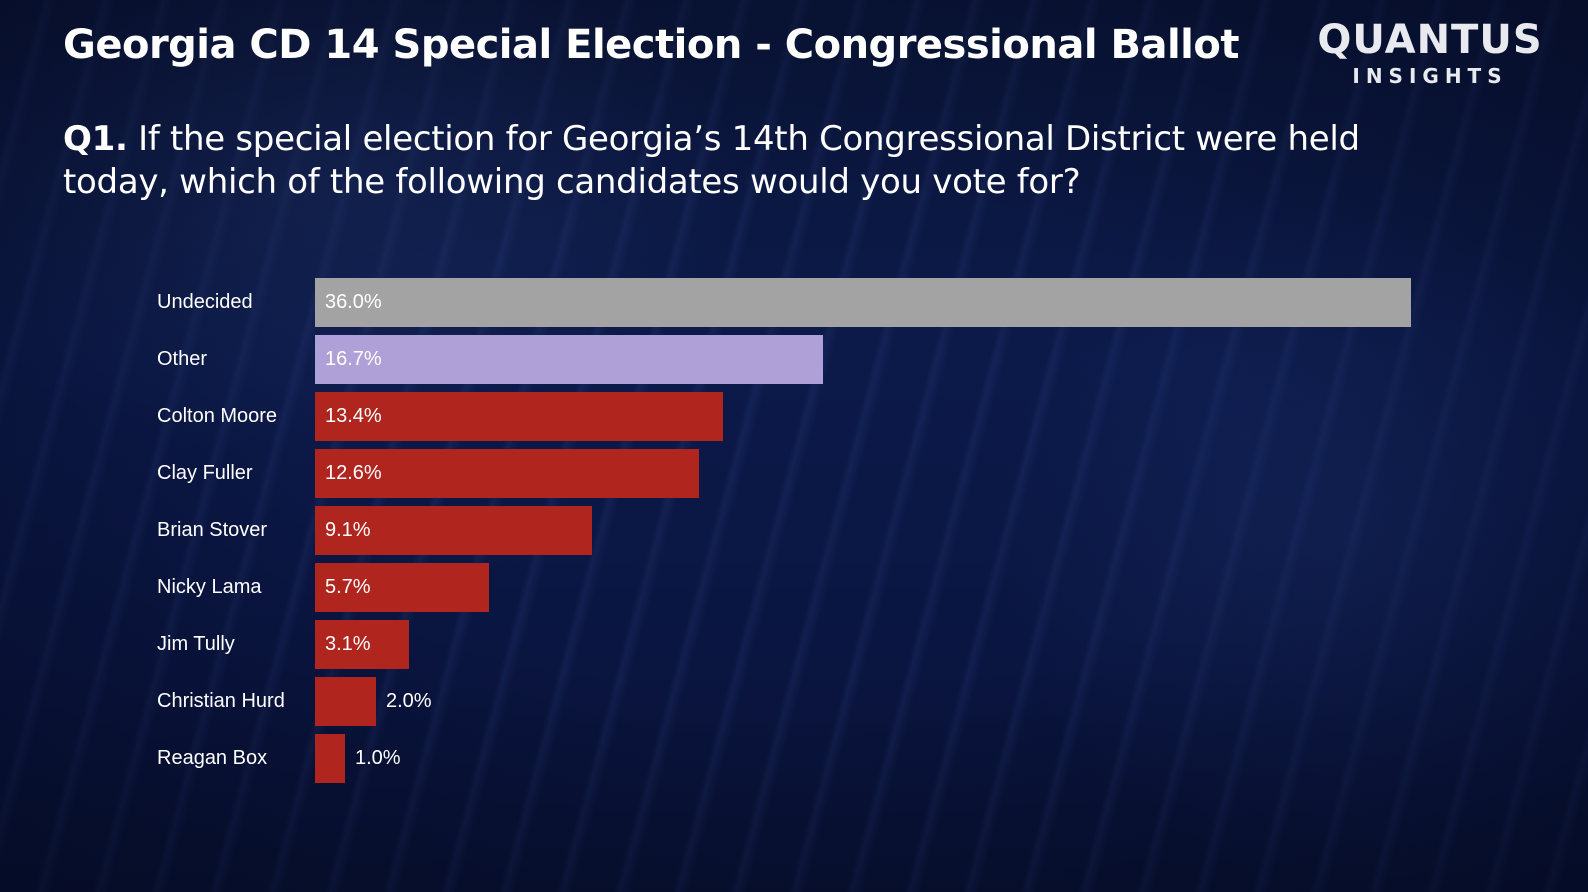 Image resolution: width=1588 pixels, height=892 pixels. Describe the element at coordinates (794, 416) in the screenshot. I see `chart-row: Colton Moore 13.4%` at that location.